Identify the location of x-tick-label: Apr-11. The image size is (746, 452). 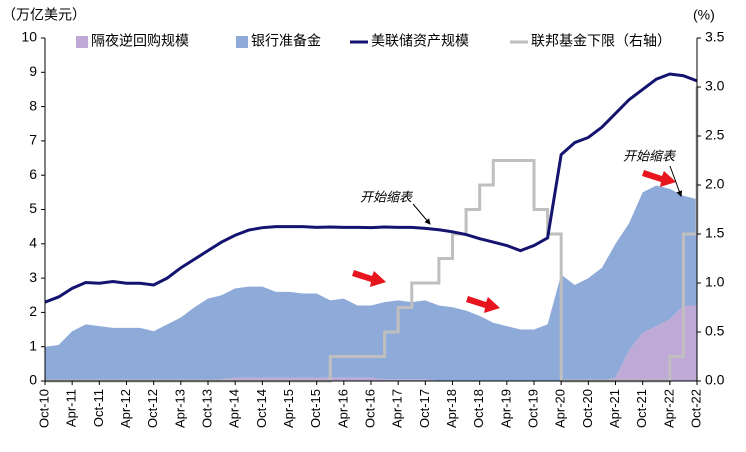
(71, 408).